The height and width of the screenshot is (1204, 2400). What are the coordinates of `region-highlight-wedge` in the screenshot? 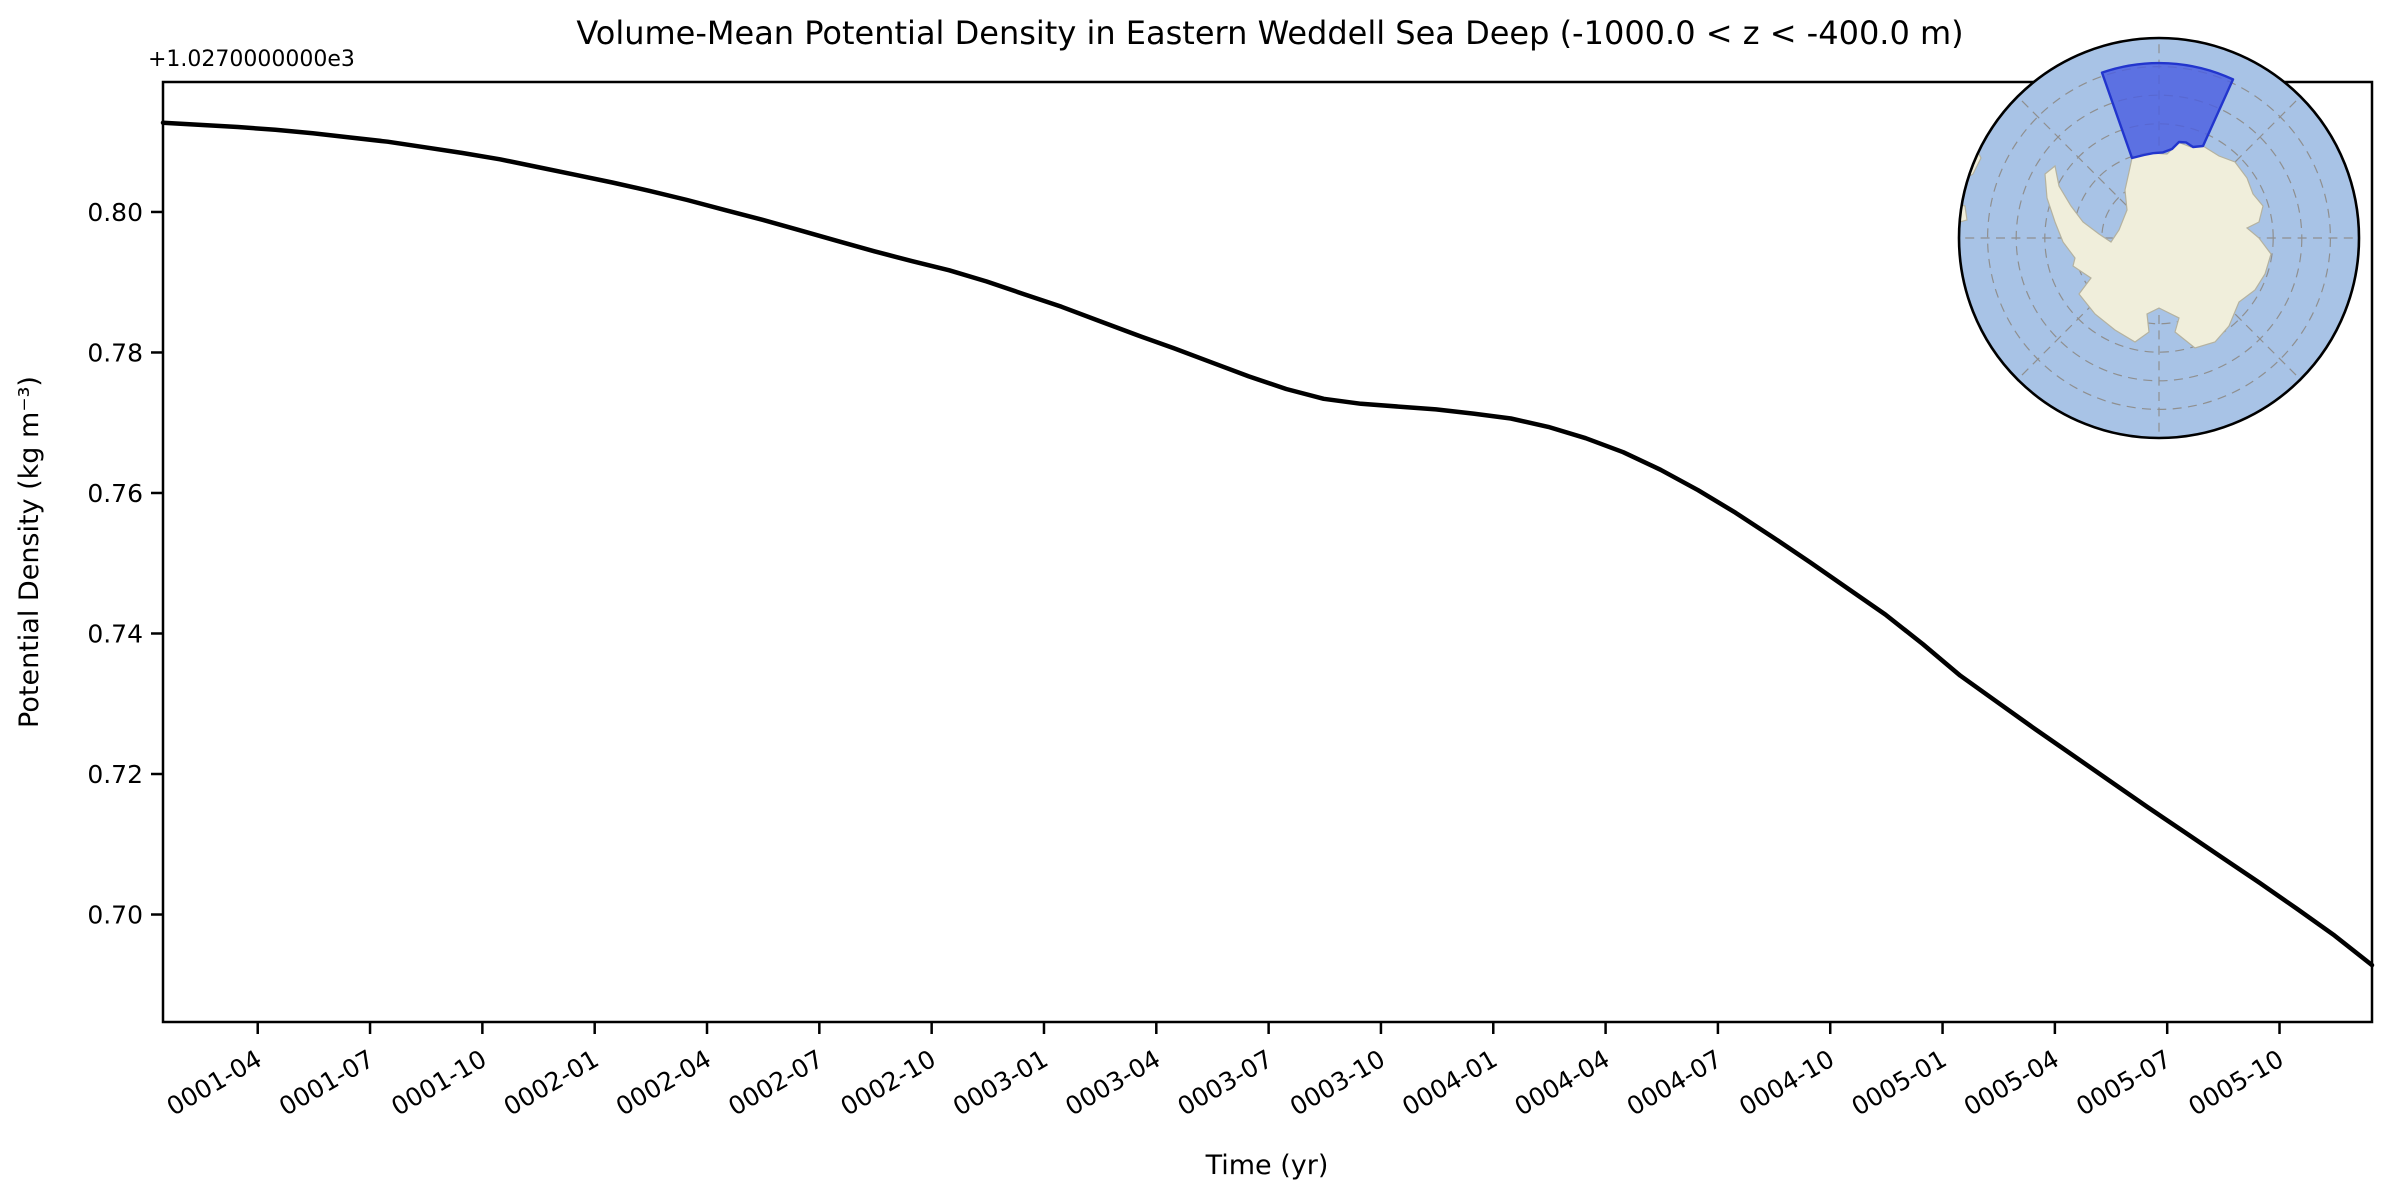 It's located at (2167, 110).